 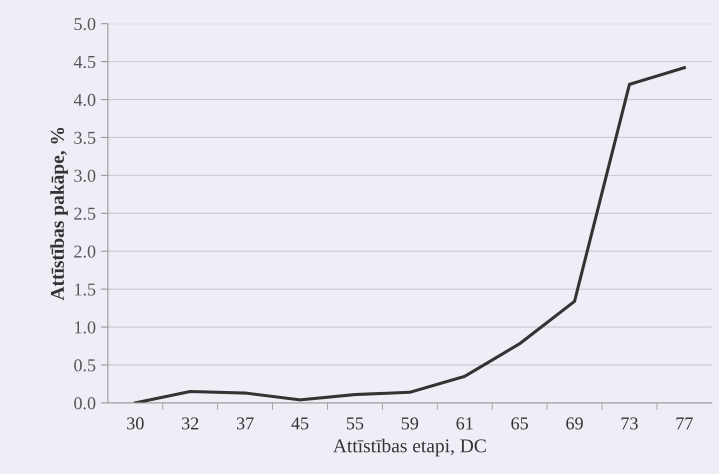 I want to click on x-tick-label: 55, so click(x=355, y=423).